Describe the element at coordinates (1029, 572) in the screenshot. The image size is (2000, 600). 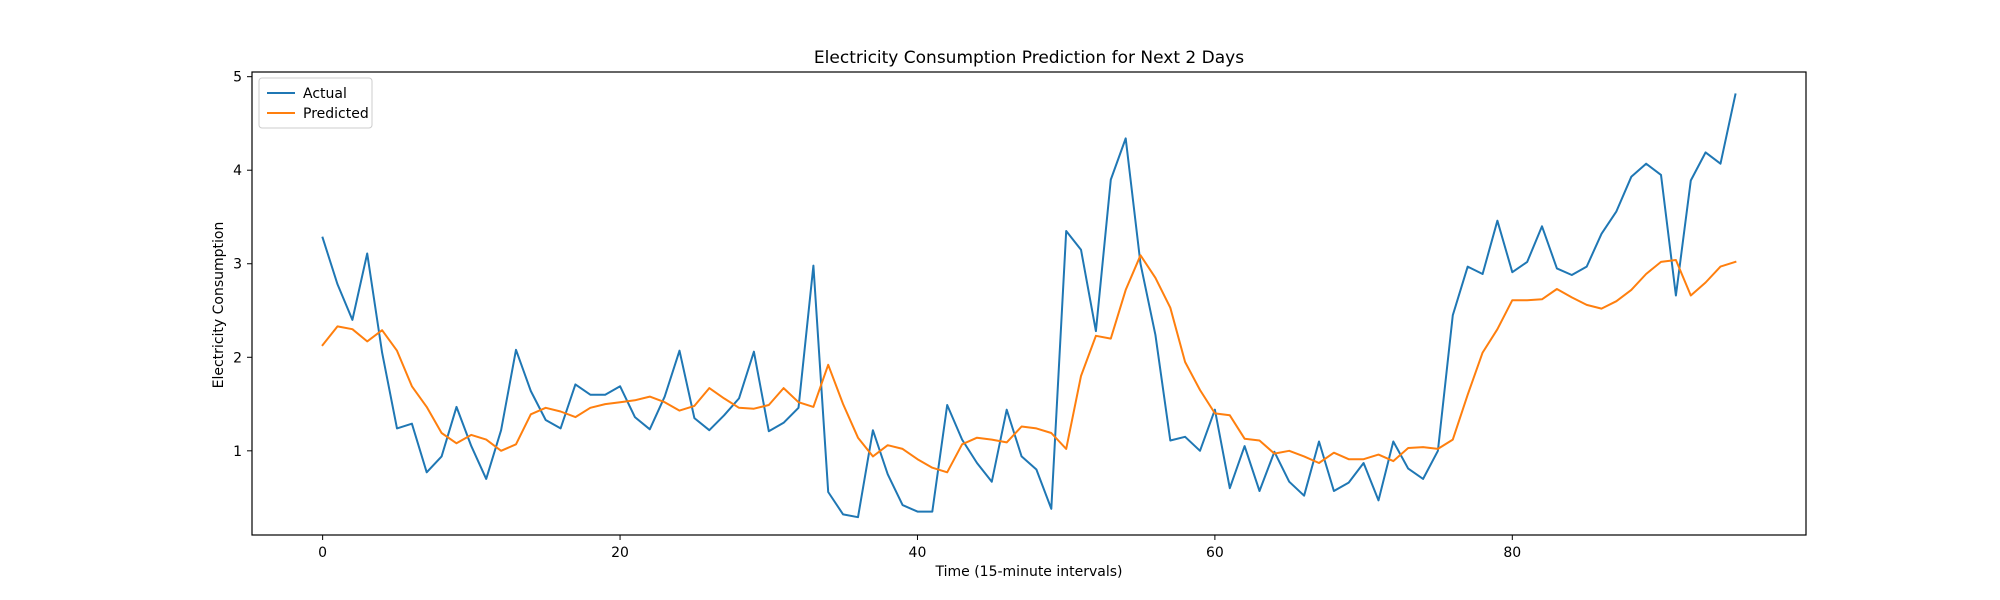
I see `x-axis-label: Time (15-minute intervals)` at that location.